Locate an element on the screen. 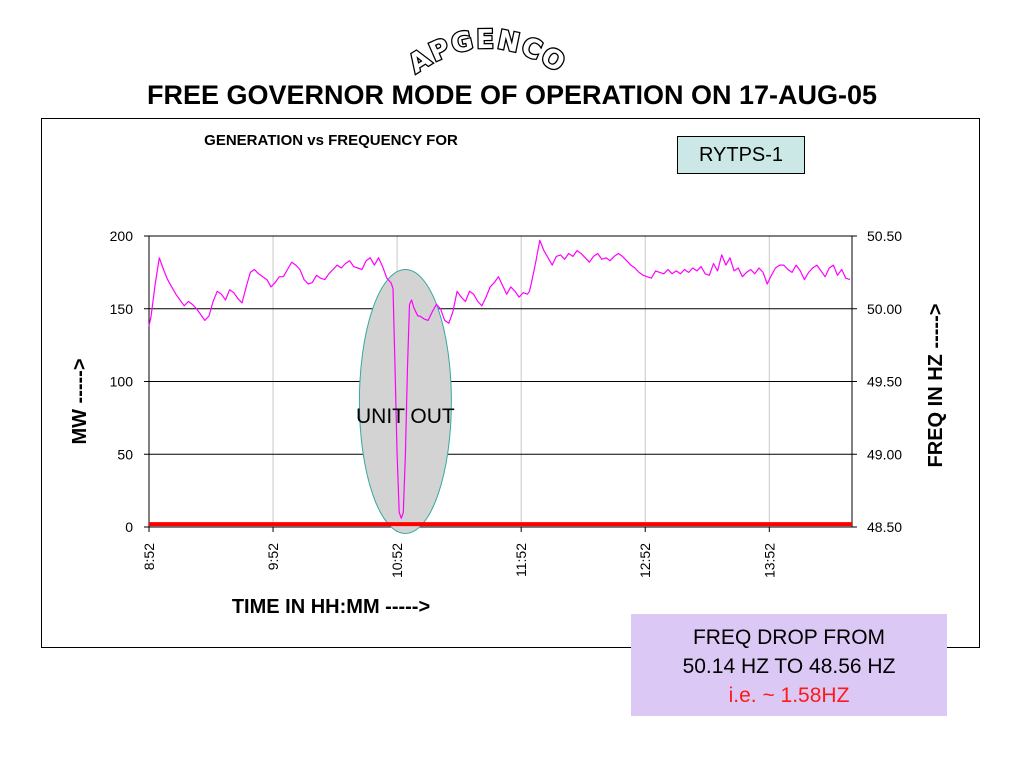  logo-text-fill: APGENCO is located at coordinates (486, 52).